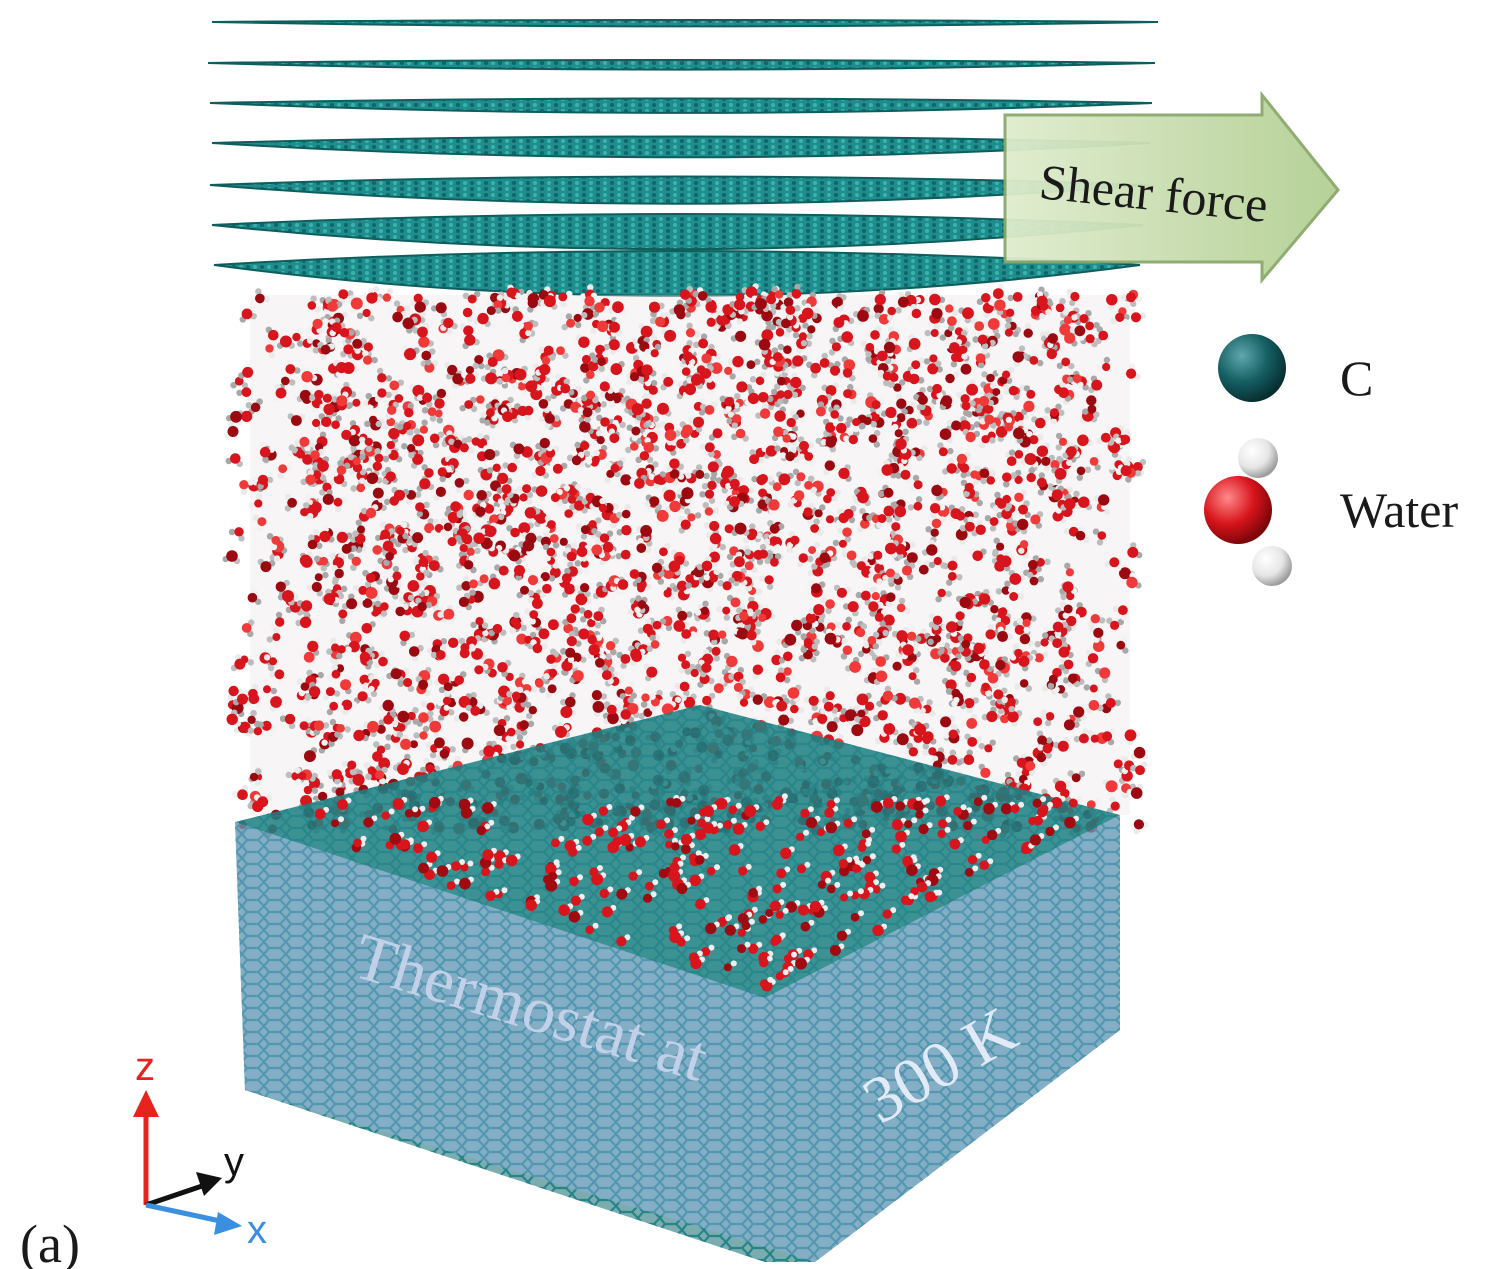 Image resolution: width=1500 pixels, height=1269 pixels. I want to click on x-axis-arrow-icon, so click(228, 1223).